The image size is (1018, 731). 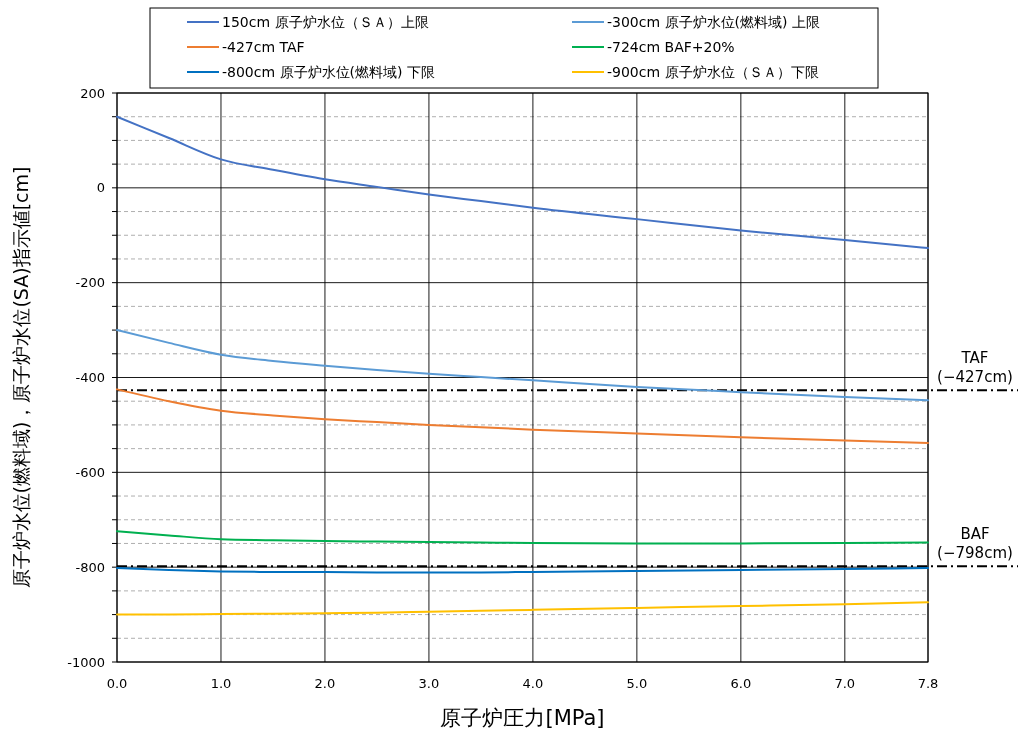 I want to click on legend-label: -800cm 原子炉水位(燃料域) 下限, so click(x=328, y=71).